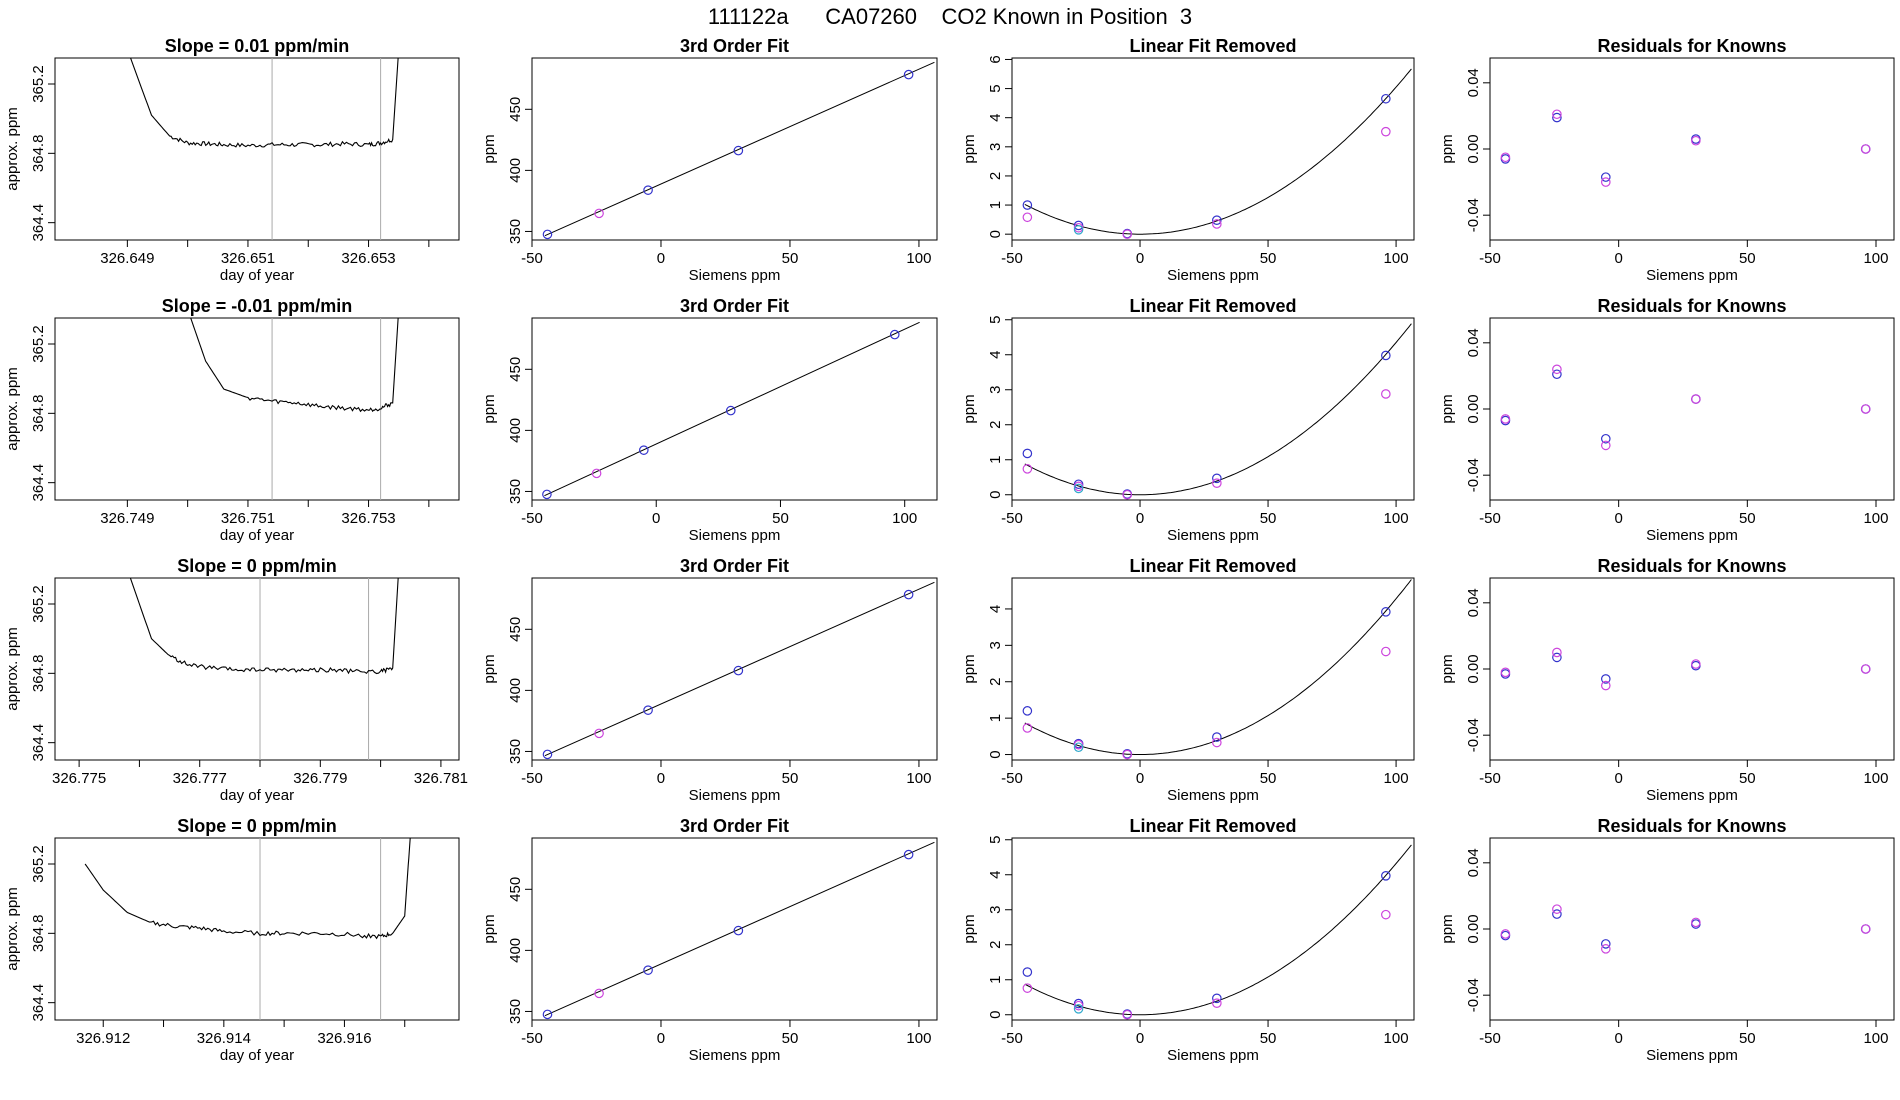 The image size is (1900, 1100). What do you see at coordinates (248, 518) in the screenshot?
I see `x-tick-label: 326.751` at bounding box center [248, 518].